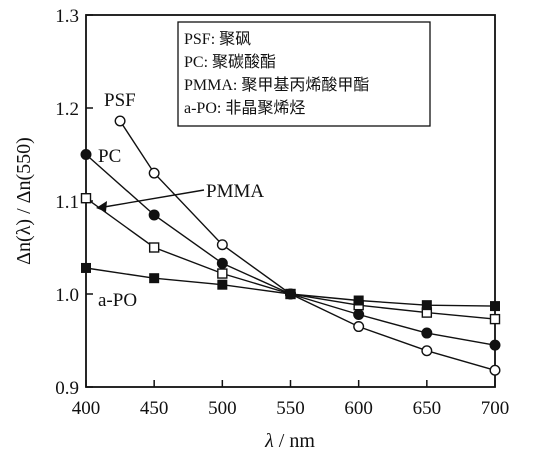 The width and height of the screenshot is (533, 460). What do you see at coordinates (358, 408) in the screenshot?
I see `x-tick-label-600: 600` at bounding box center [358, 408].